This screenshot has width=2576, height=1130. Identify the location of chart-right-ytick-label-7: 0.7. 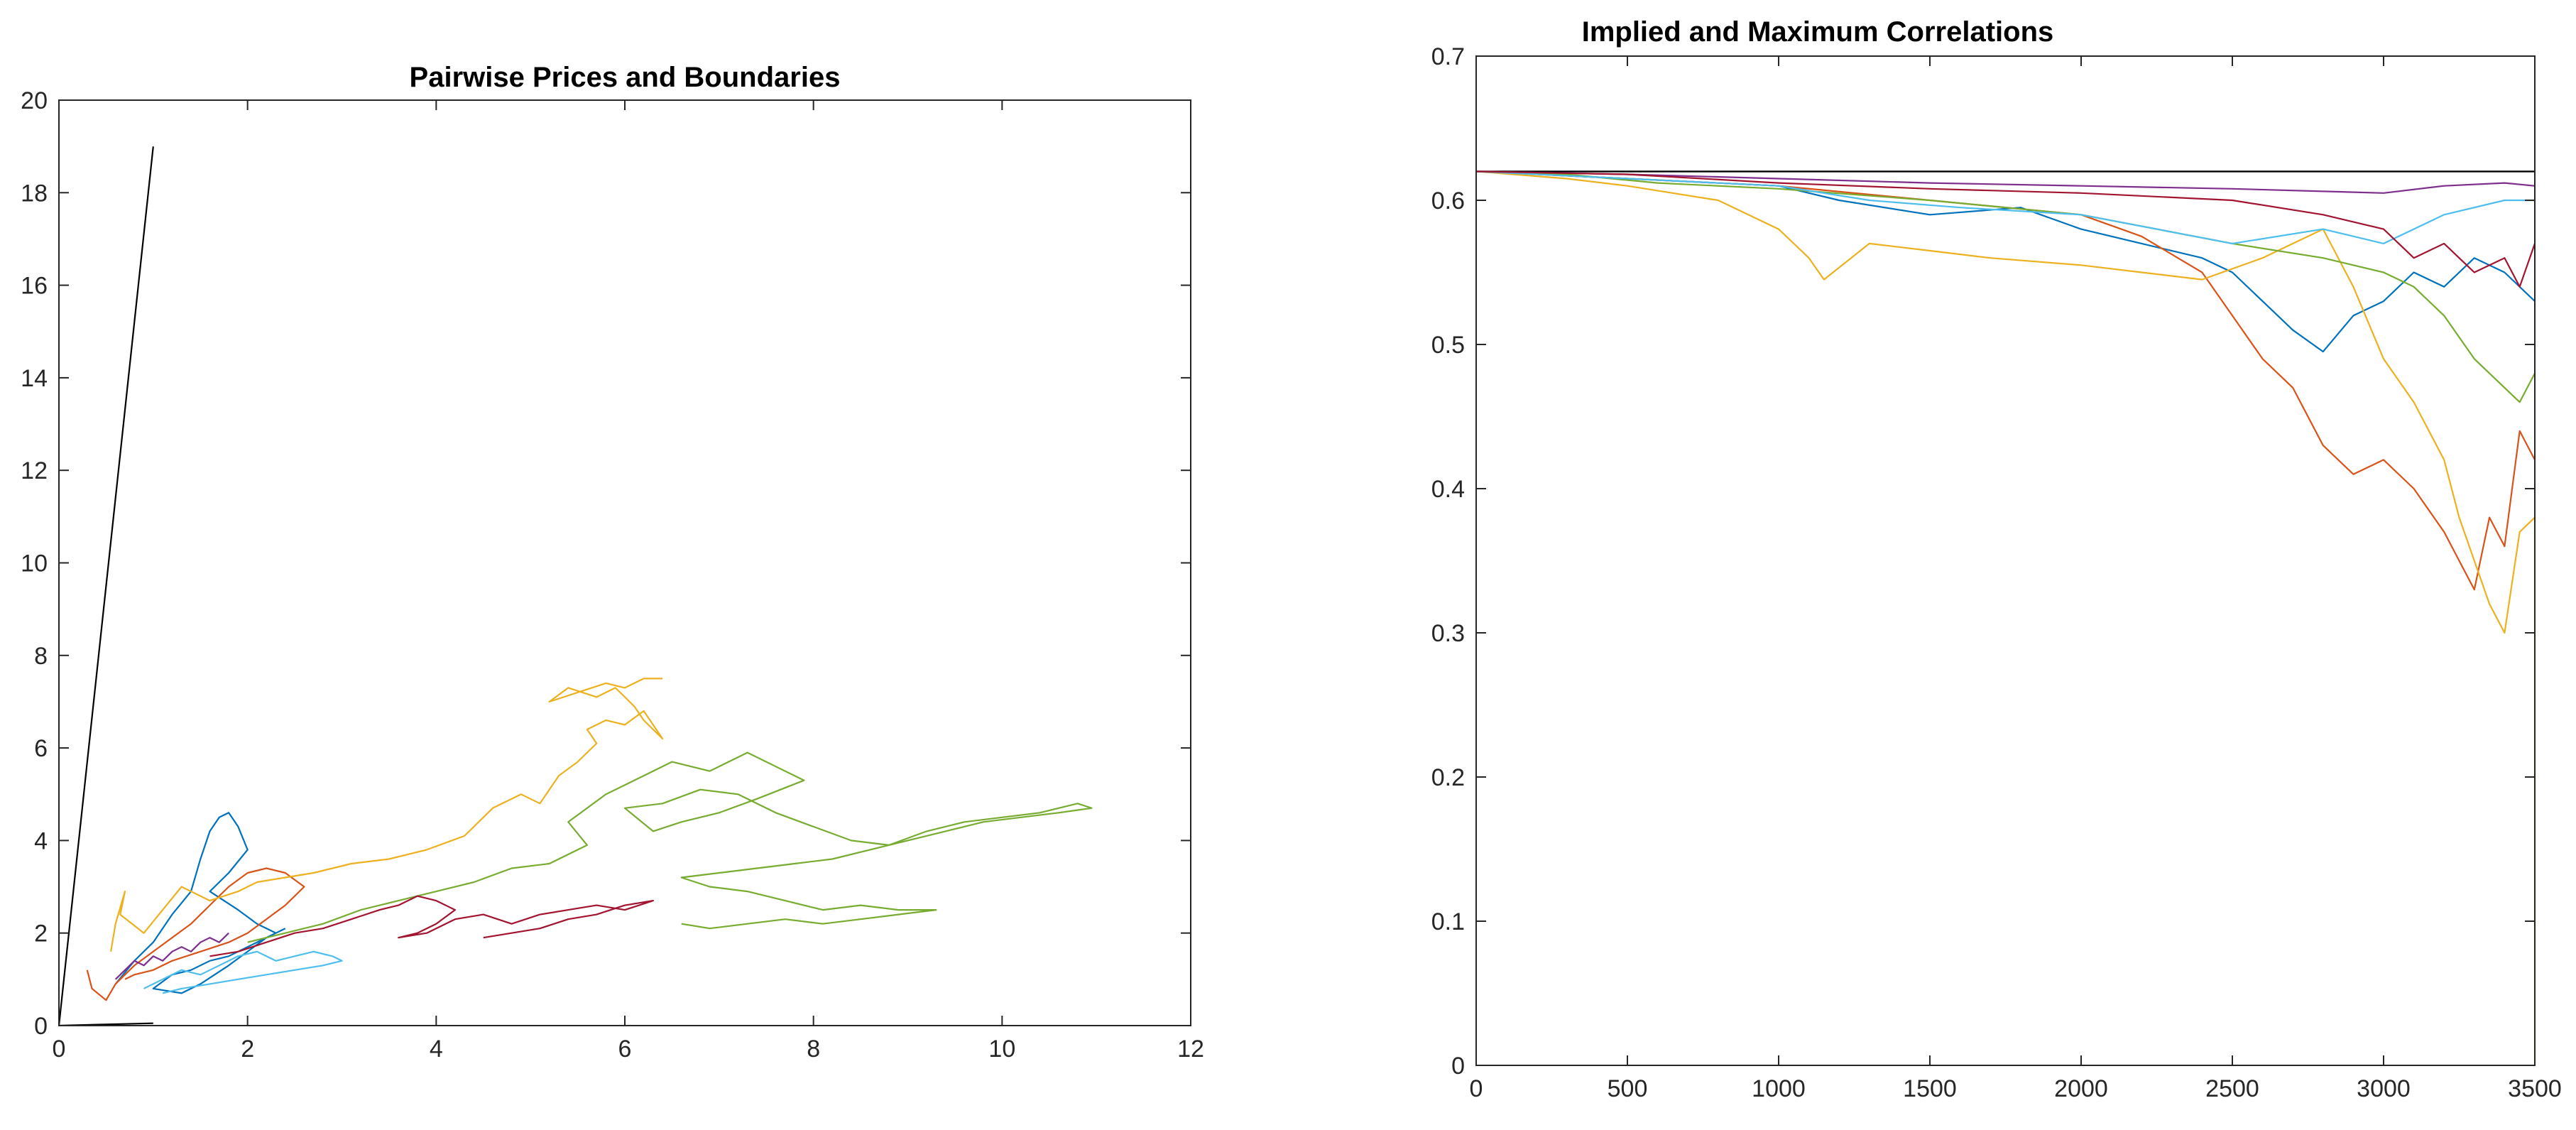
(1448, 56).